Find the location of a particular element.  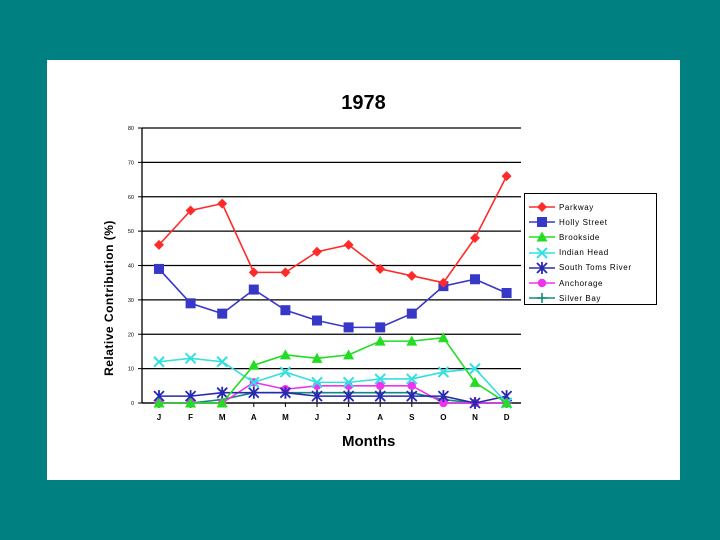

legend-item-indian-head: Indian Head is located at coordinates (569, 253).